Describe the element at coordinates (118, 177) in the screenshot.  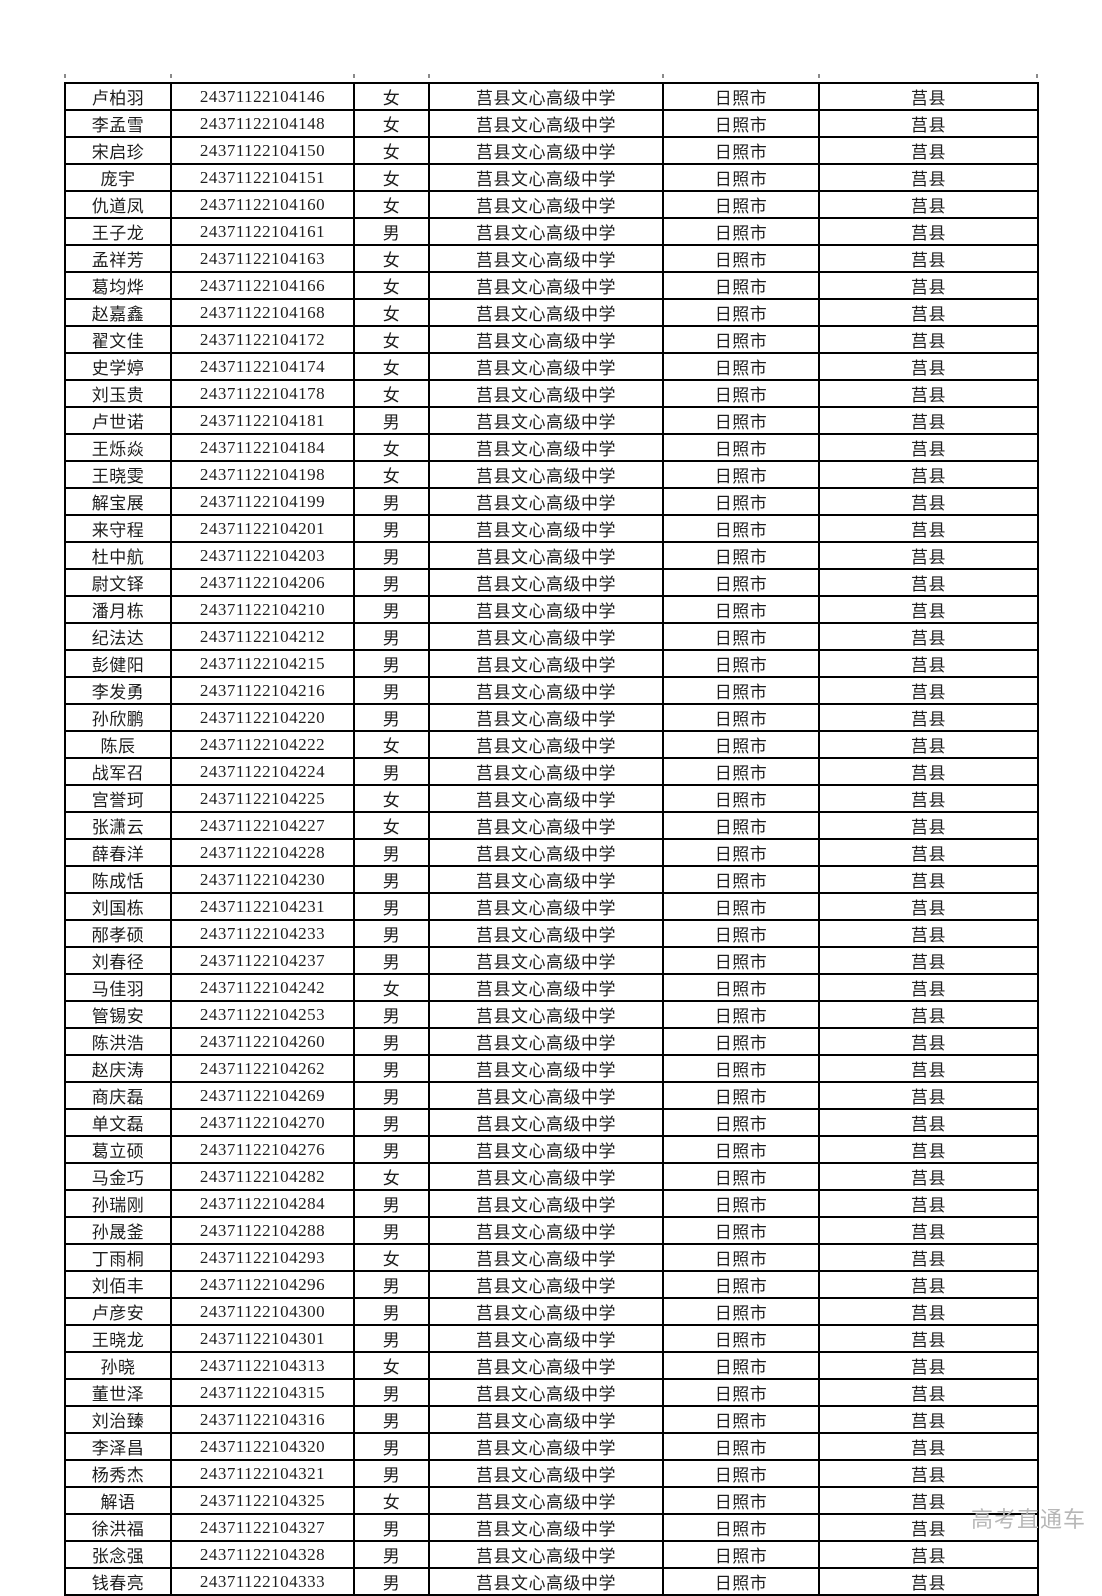
I see `name-cell: 庞宇` at that location.